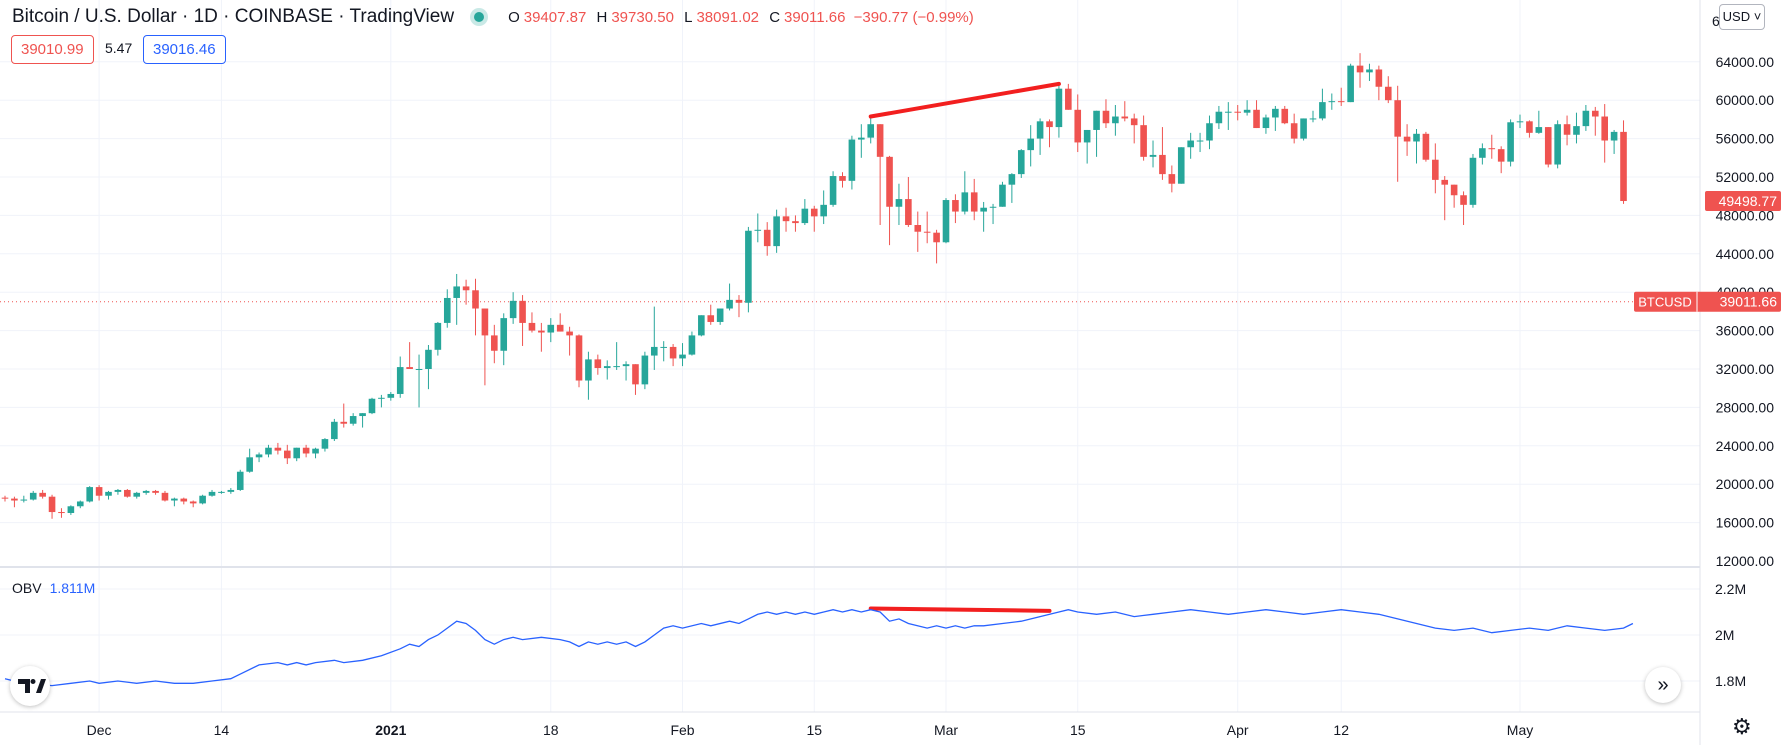  What do you see at coordinates (1745, 177) in the screenshot?
I see `price-tick-label: 52000.00` at bounding box center [1745, 177].